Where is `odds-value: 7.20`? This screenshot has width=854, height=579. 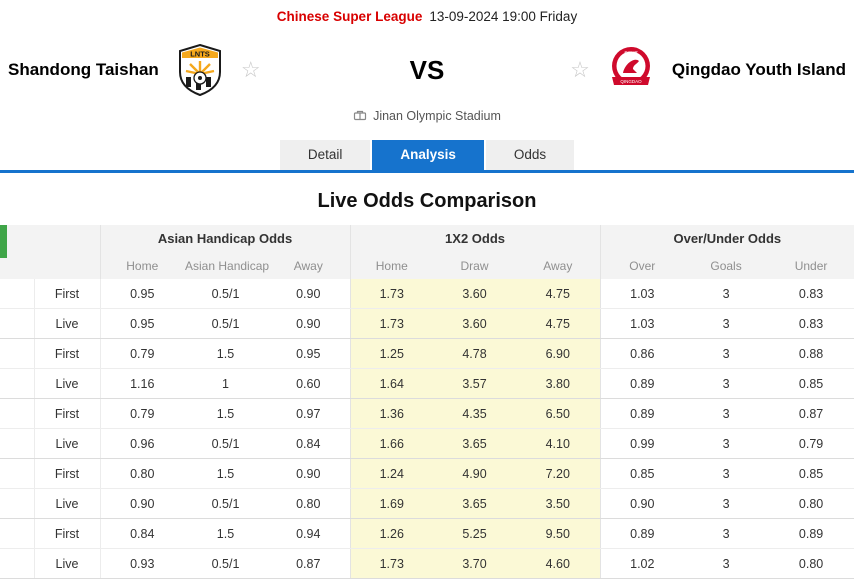
odds-value: 7.20 is located at coordinates (558, 473).